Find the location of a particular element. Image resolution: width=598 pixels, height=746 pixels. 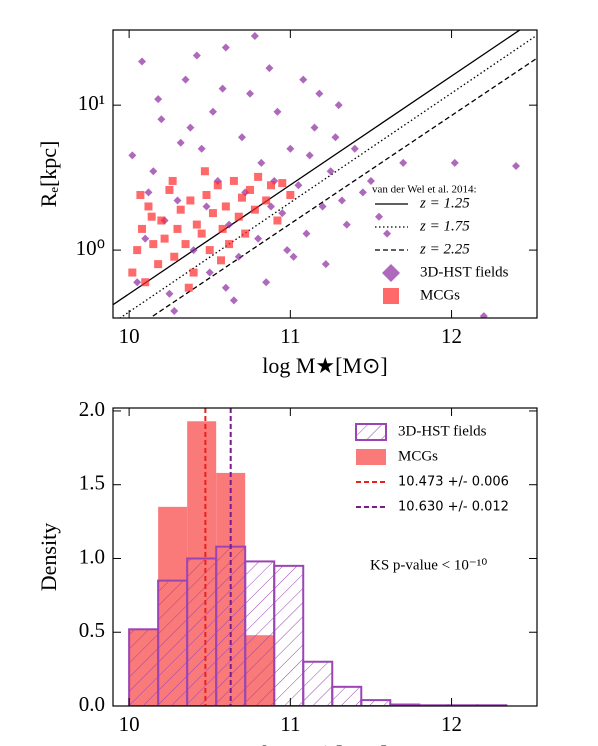

y-tick-label: 10⁰ is located at coordinates (90, 248).